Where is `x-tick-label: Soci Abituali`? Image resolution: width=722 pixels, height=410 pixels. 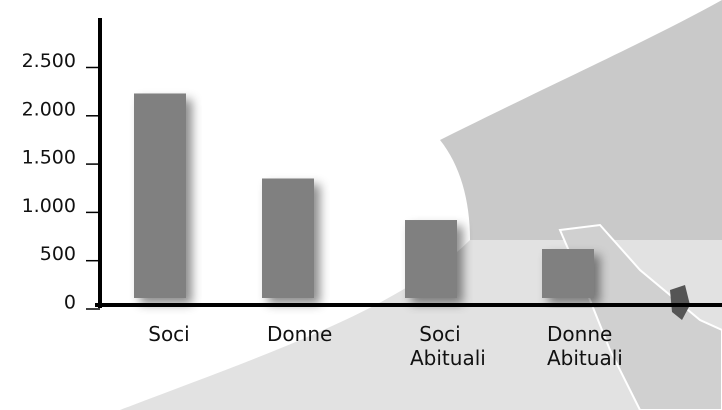
x-tick-label: Soci Abituali is located at coordinates (448, 346).